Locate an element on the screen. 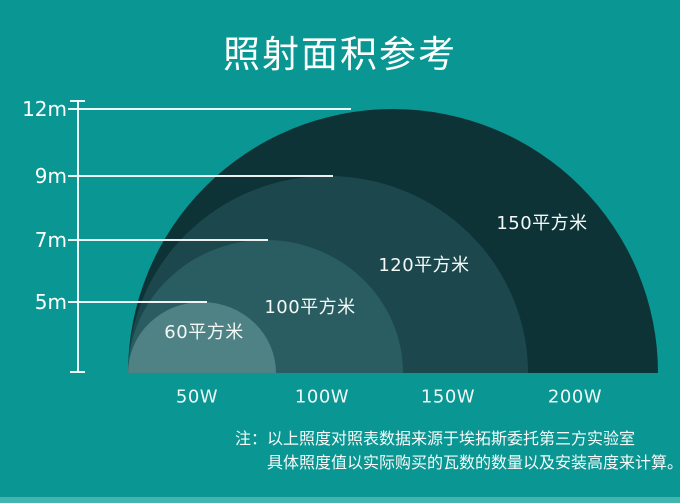  zone-area-label-150W: 120平方米 is located at coordinates (424, 265).